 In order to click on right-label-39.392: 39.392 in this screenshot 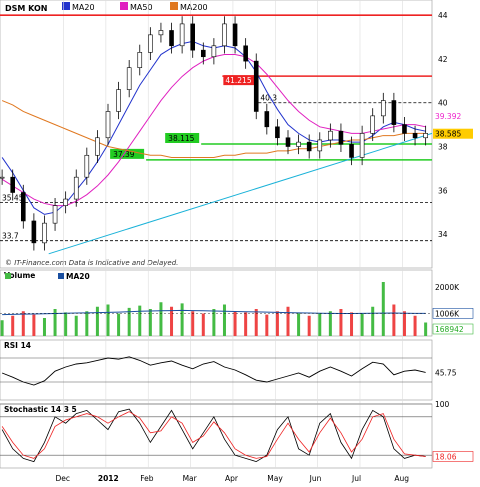, I will do `click(448, 116)`.